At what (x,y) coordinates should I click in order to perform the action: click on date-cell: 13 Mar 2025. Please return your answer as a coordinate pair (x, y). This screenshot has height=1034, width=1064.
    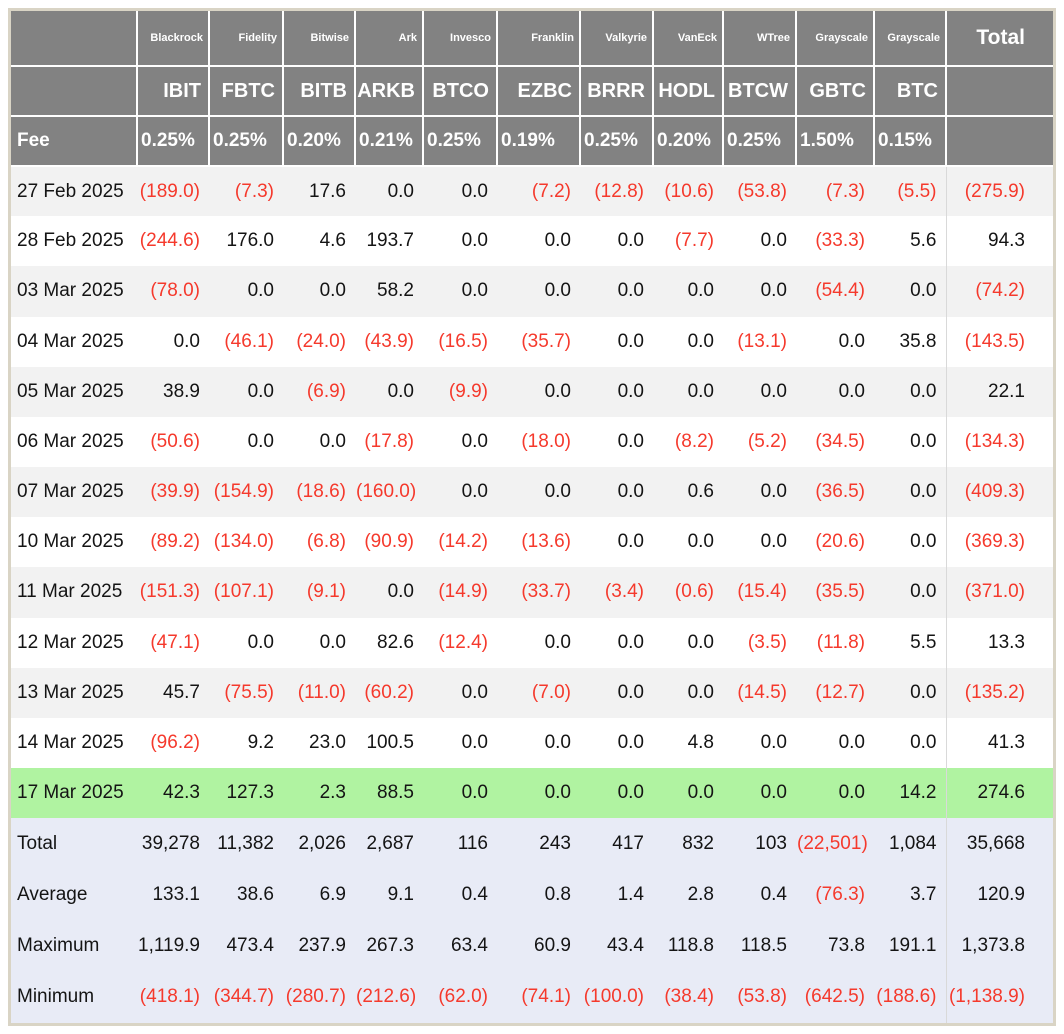
    Looking at the image, I should click on (70, 692).